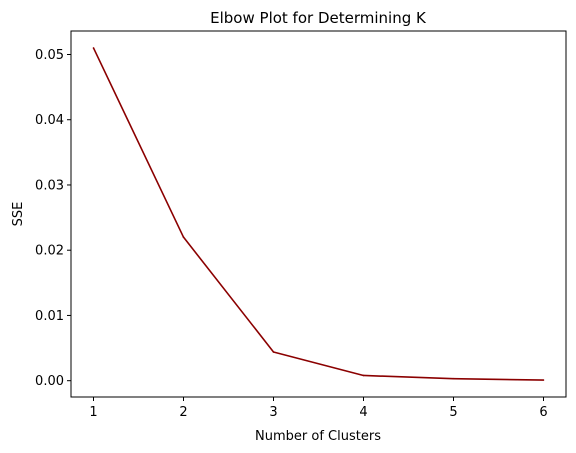  What do you see at coordinates (49, 185) in the screenshot?
I see `y-tick-label: 0.03` at bounding box center [49, 185].